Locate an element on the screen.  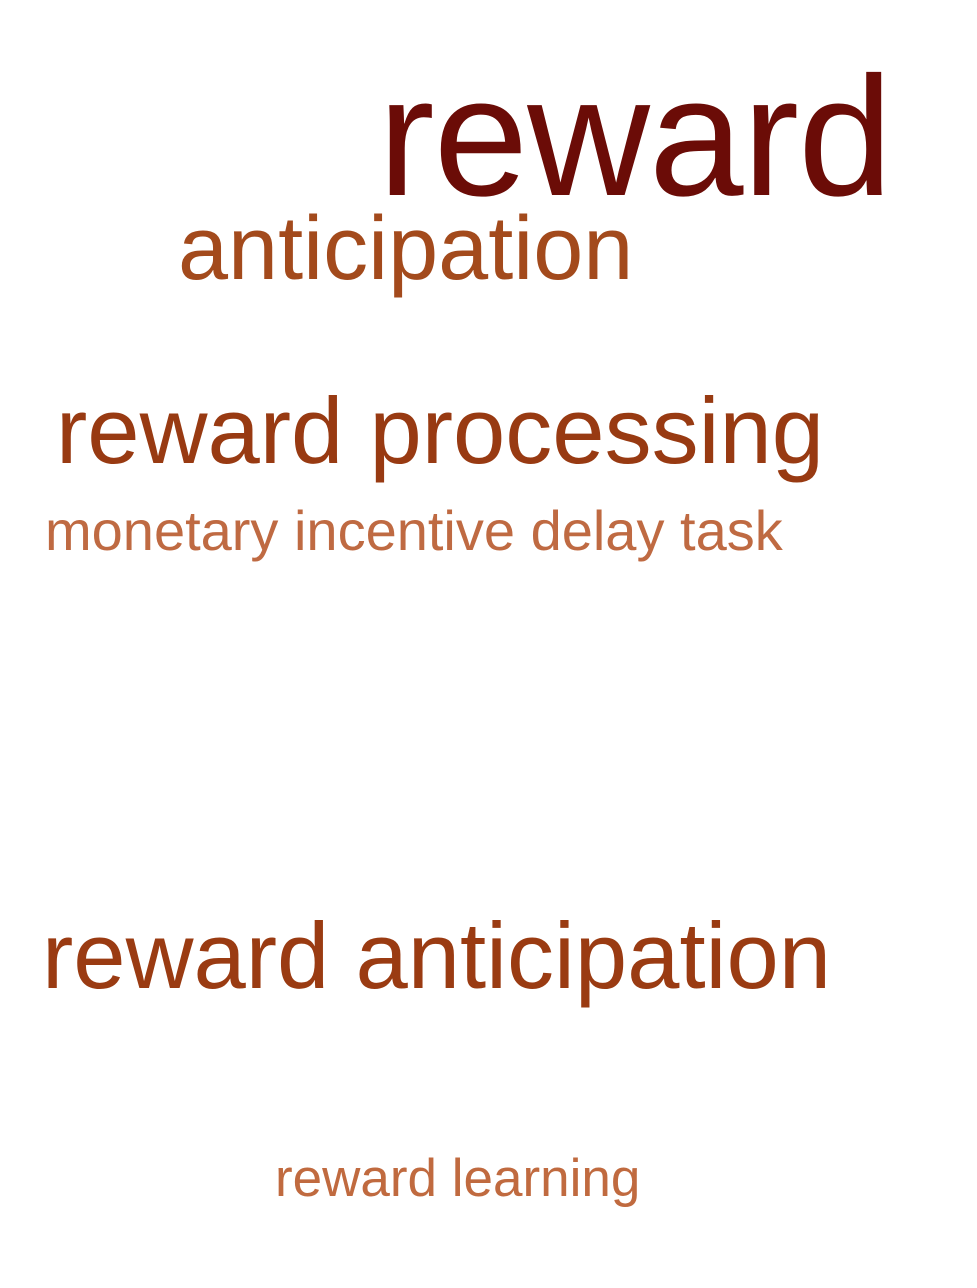
word-reward-learning: reward learning is located at coordinates (458, 1178).